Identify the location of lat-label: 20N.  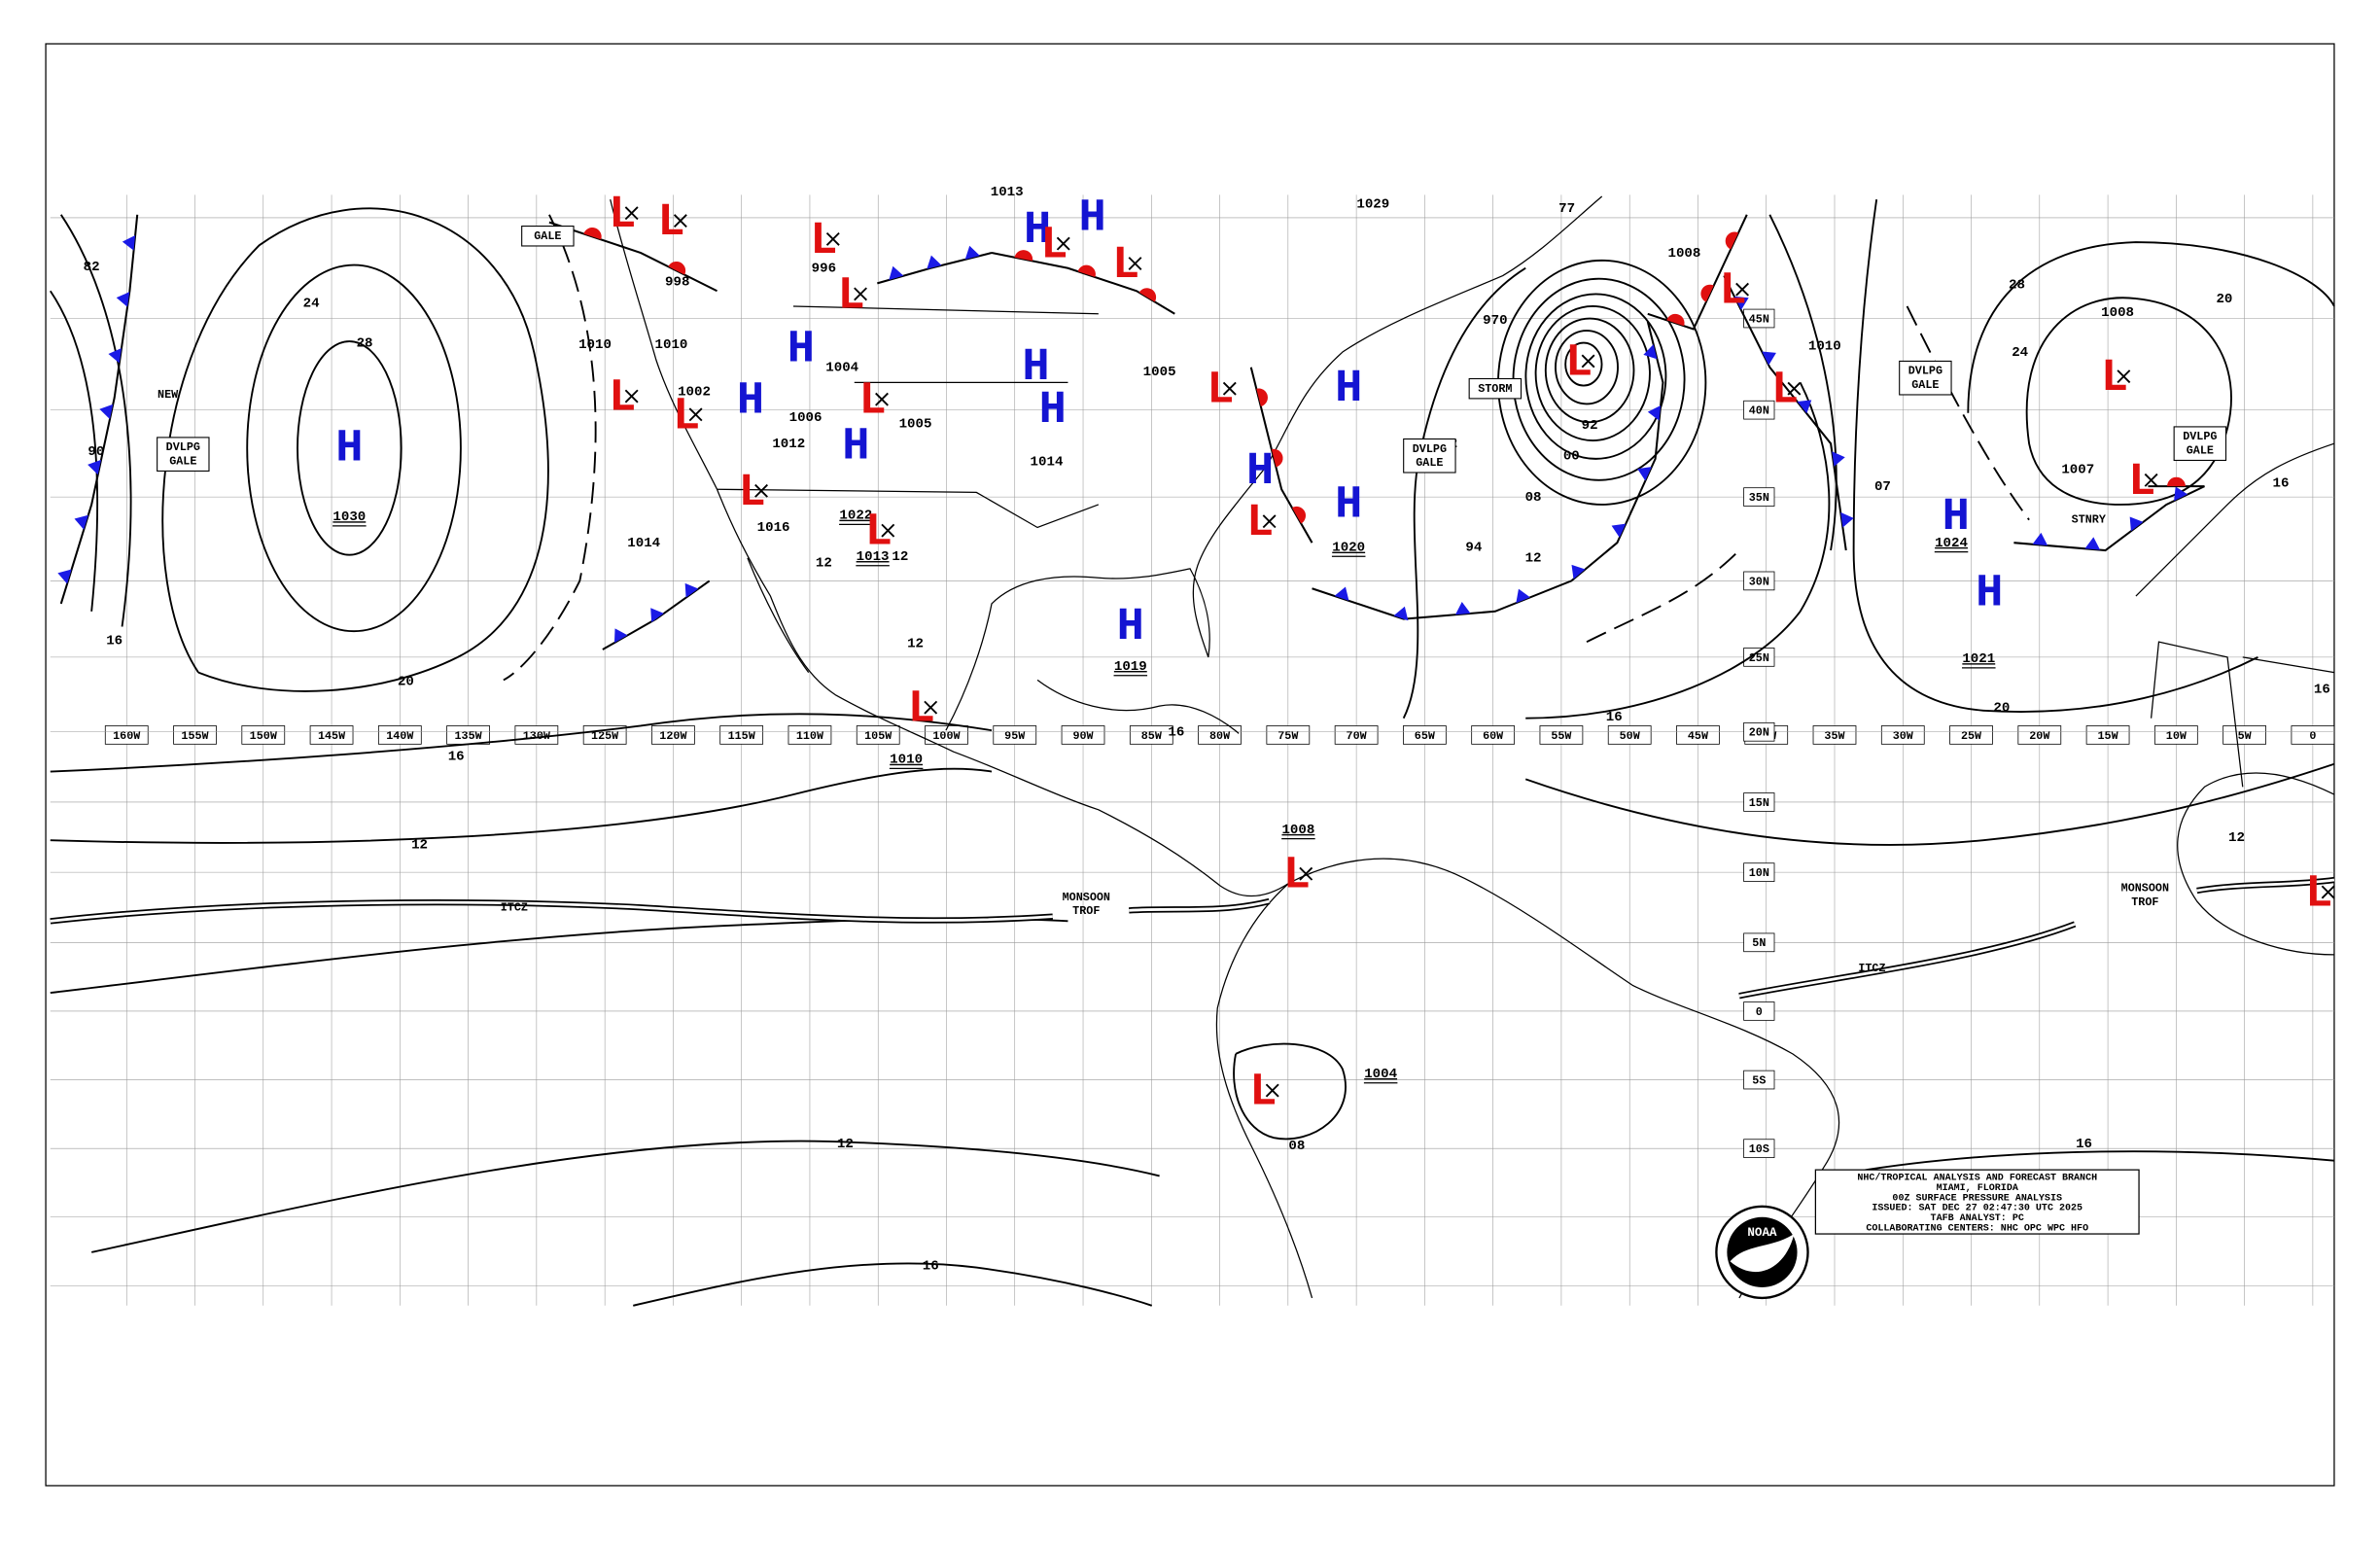
(1759, 733).